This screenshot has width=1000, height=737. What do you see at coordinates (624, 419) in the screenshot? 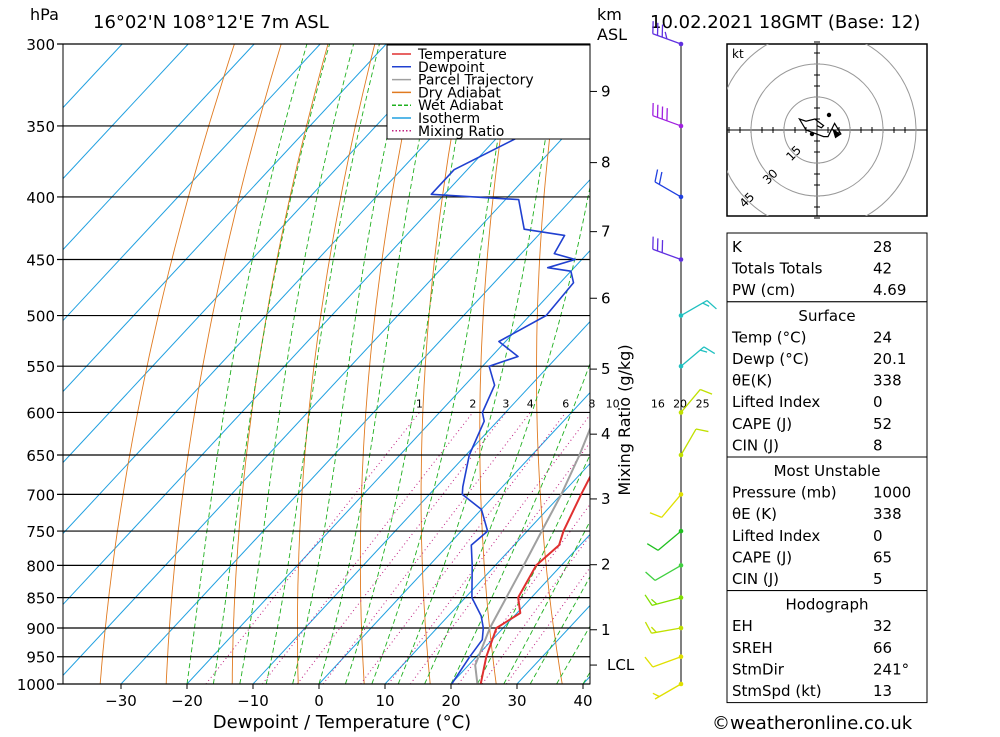
I see `mixing-ratio-axis-title: Mixing Ratio (g/kg)` at bounding box center [624, 419].